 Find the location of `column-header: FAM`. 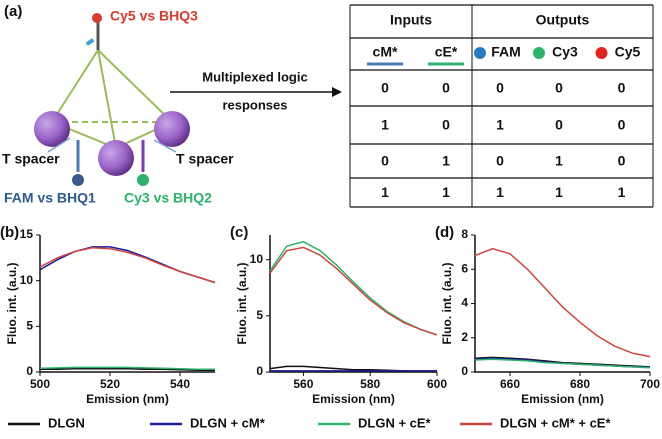

column-header: FAM is located at coordinates (506, 52).